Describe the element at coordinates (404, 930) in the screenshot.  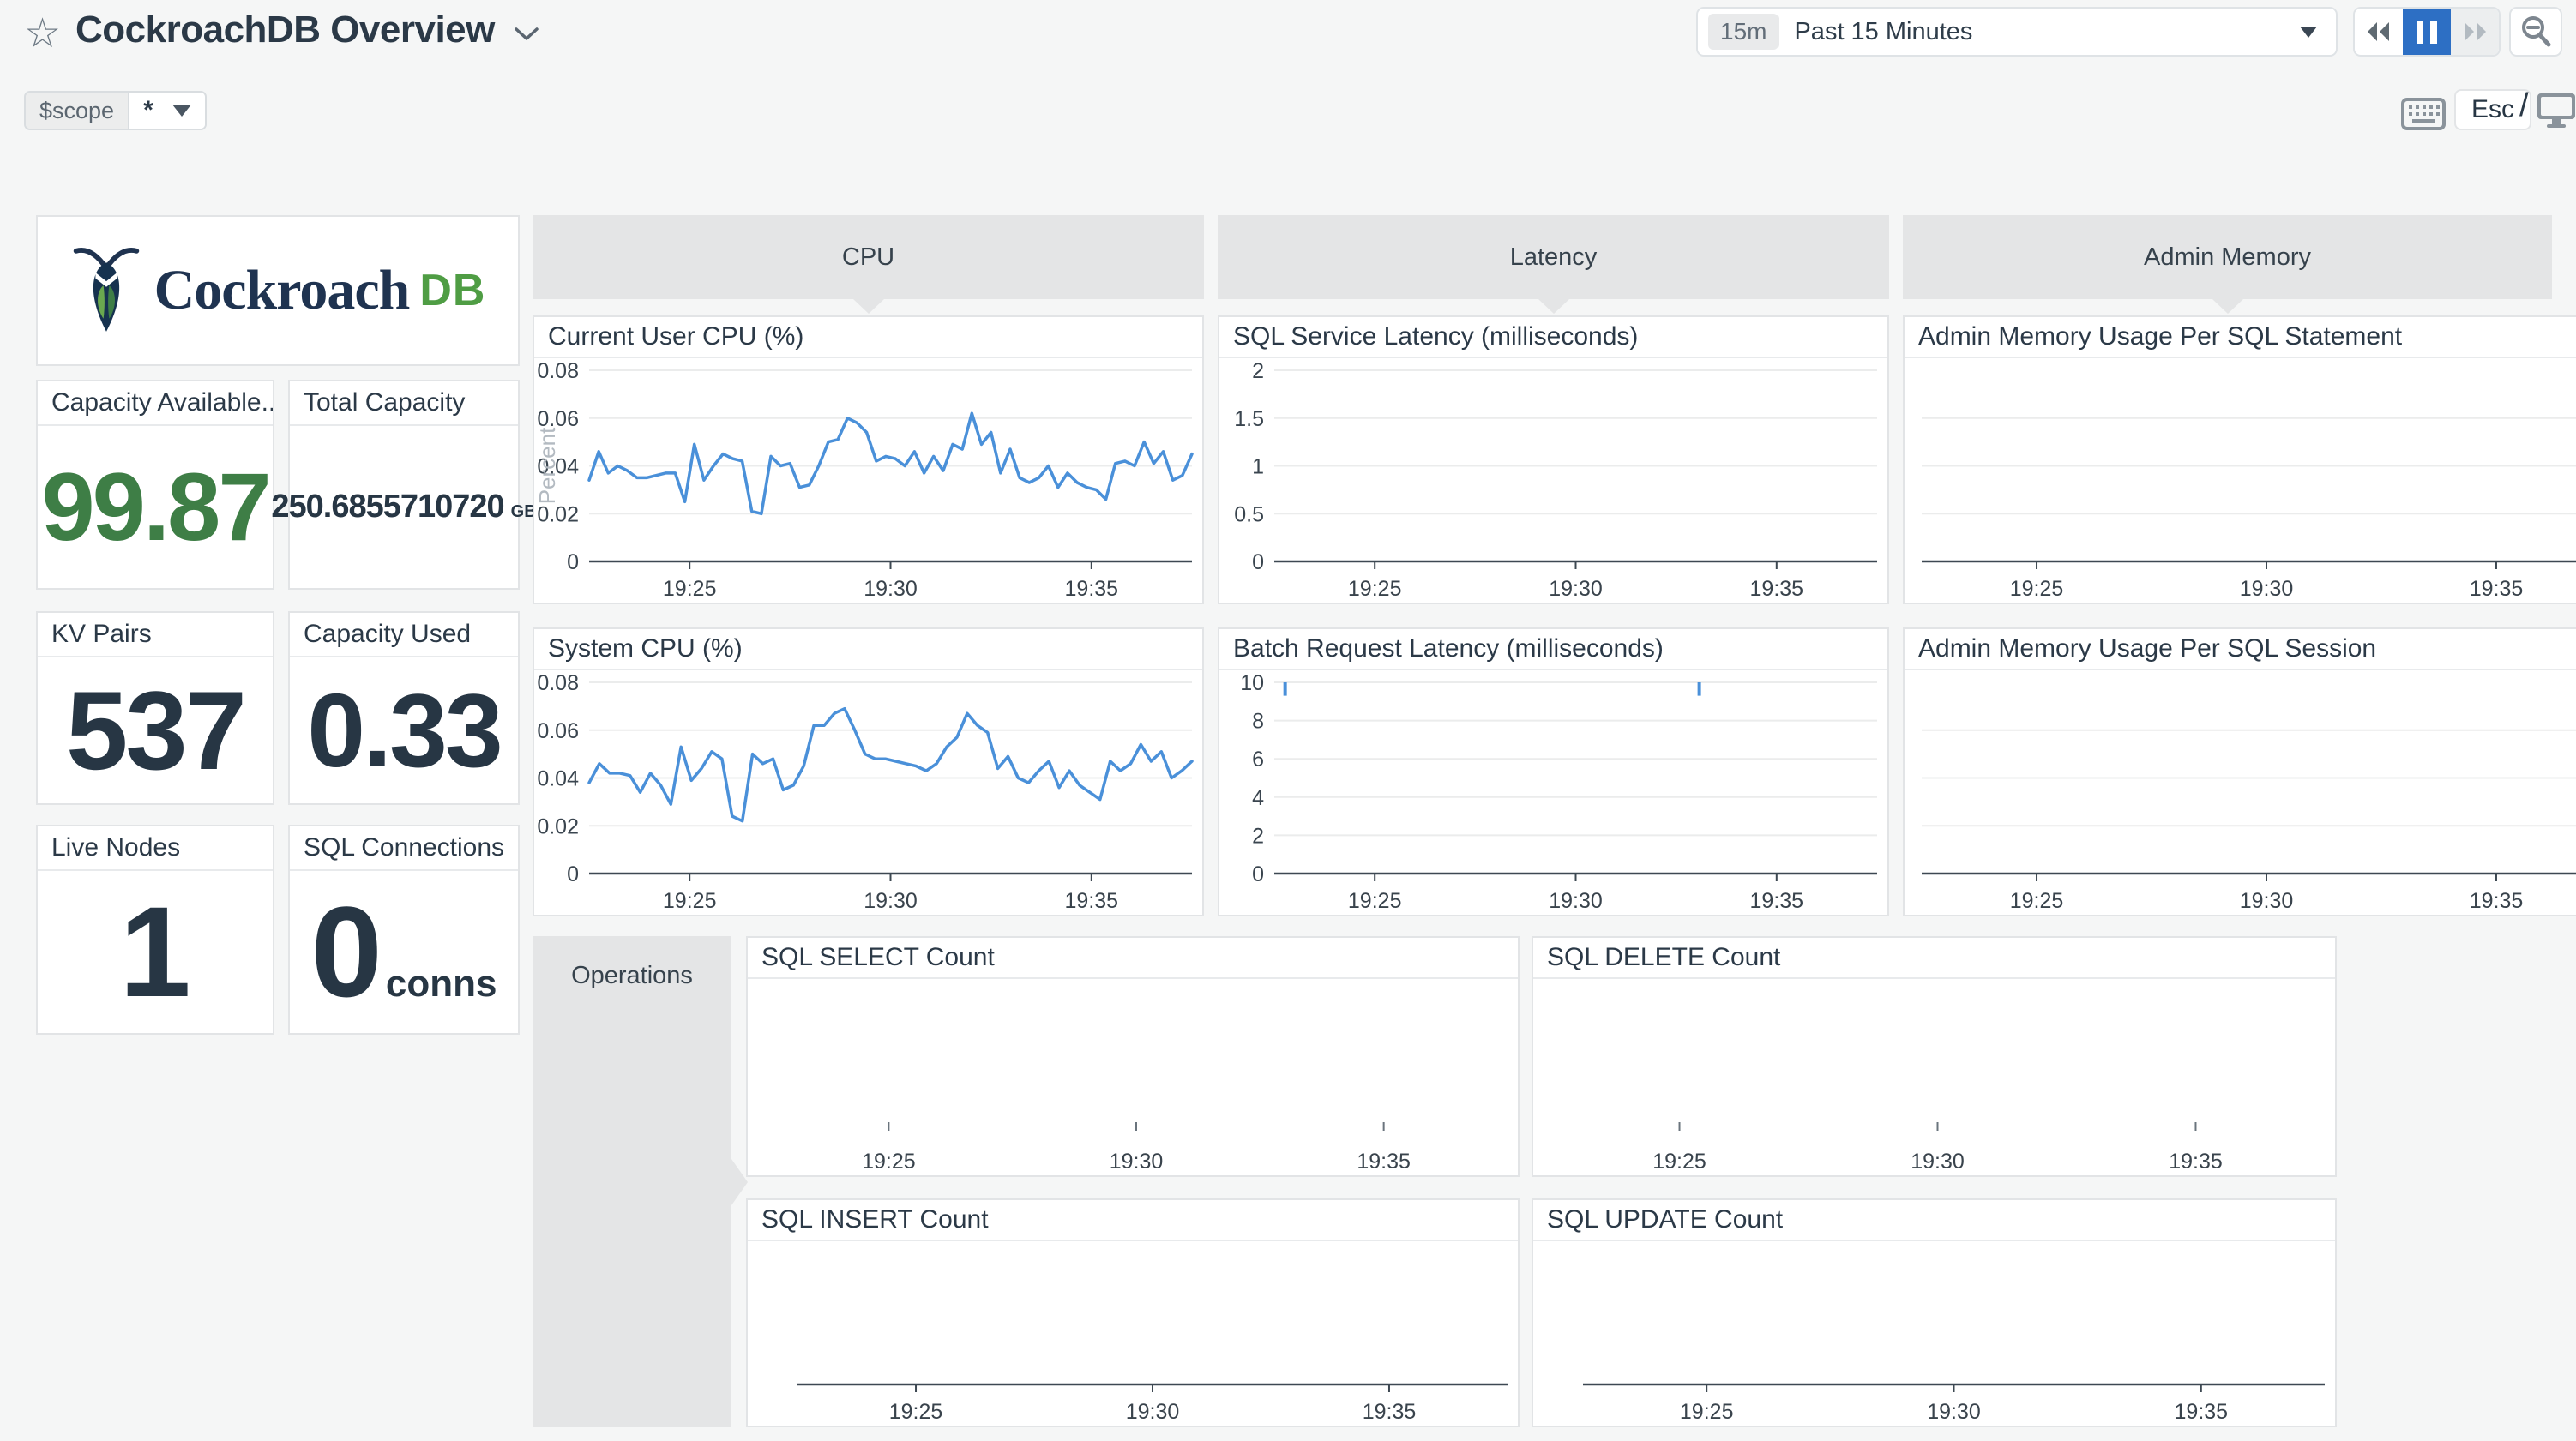
I see `stat-card-sql-connections: SQL Connections 0 conns` at that location.